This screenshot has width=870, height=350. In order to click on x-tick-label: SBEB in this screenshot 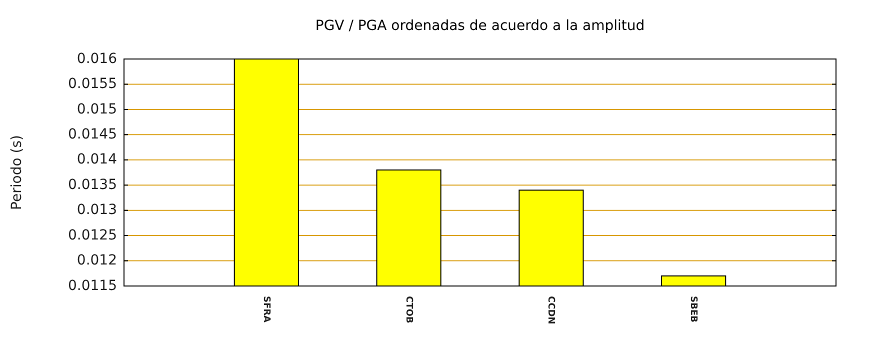, I will do `click(693, 309)`.